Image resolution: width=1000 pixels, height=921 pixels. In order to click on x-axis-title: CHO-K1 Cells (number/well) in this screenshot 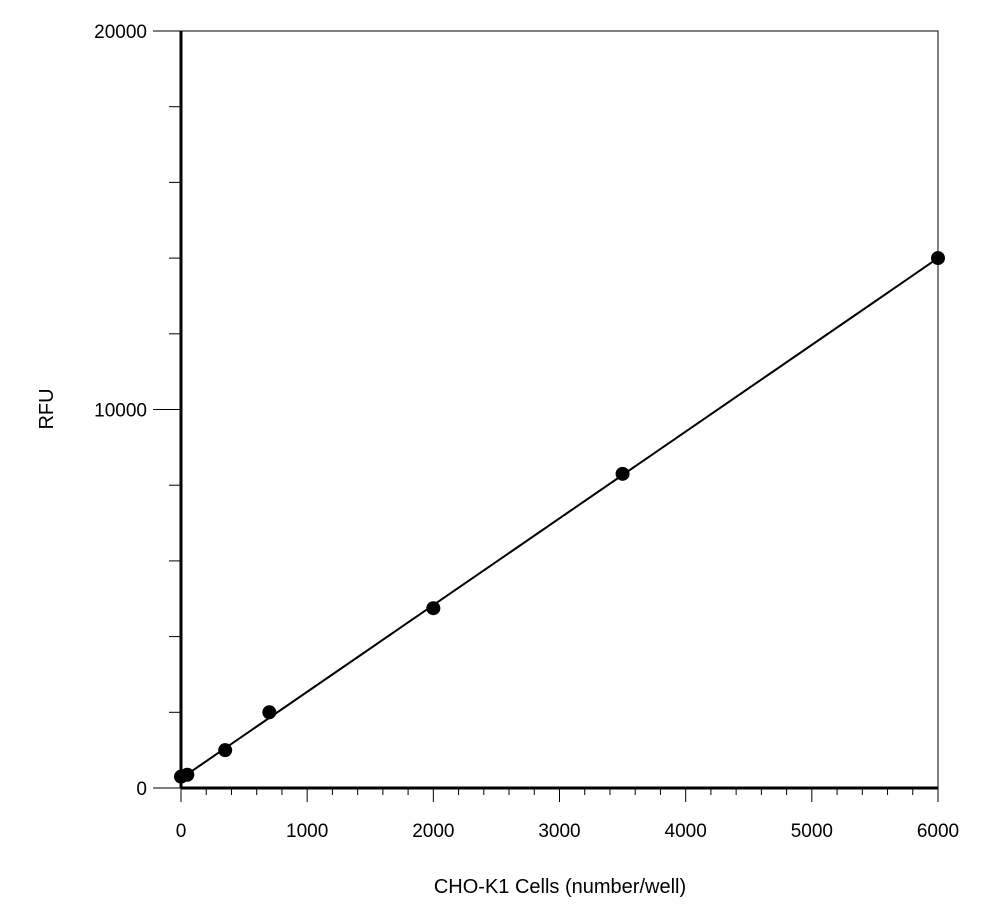, I will do `click(560, 887)`.